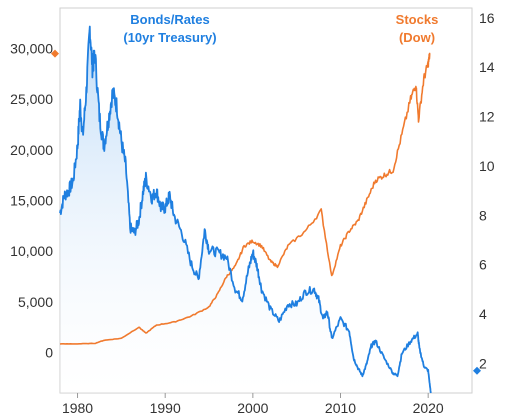  Describe the element at coordinates (417, 19) in the screenshot. I see `stocks-series-label-line1: Stocks` at that location.